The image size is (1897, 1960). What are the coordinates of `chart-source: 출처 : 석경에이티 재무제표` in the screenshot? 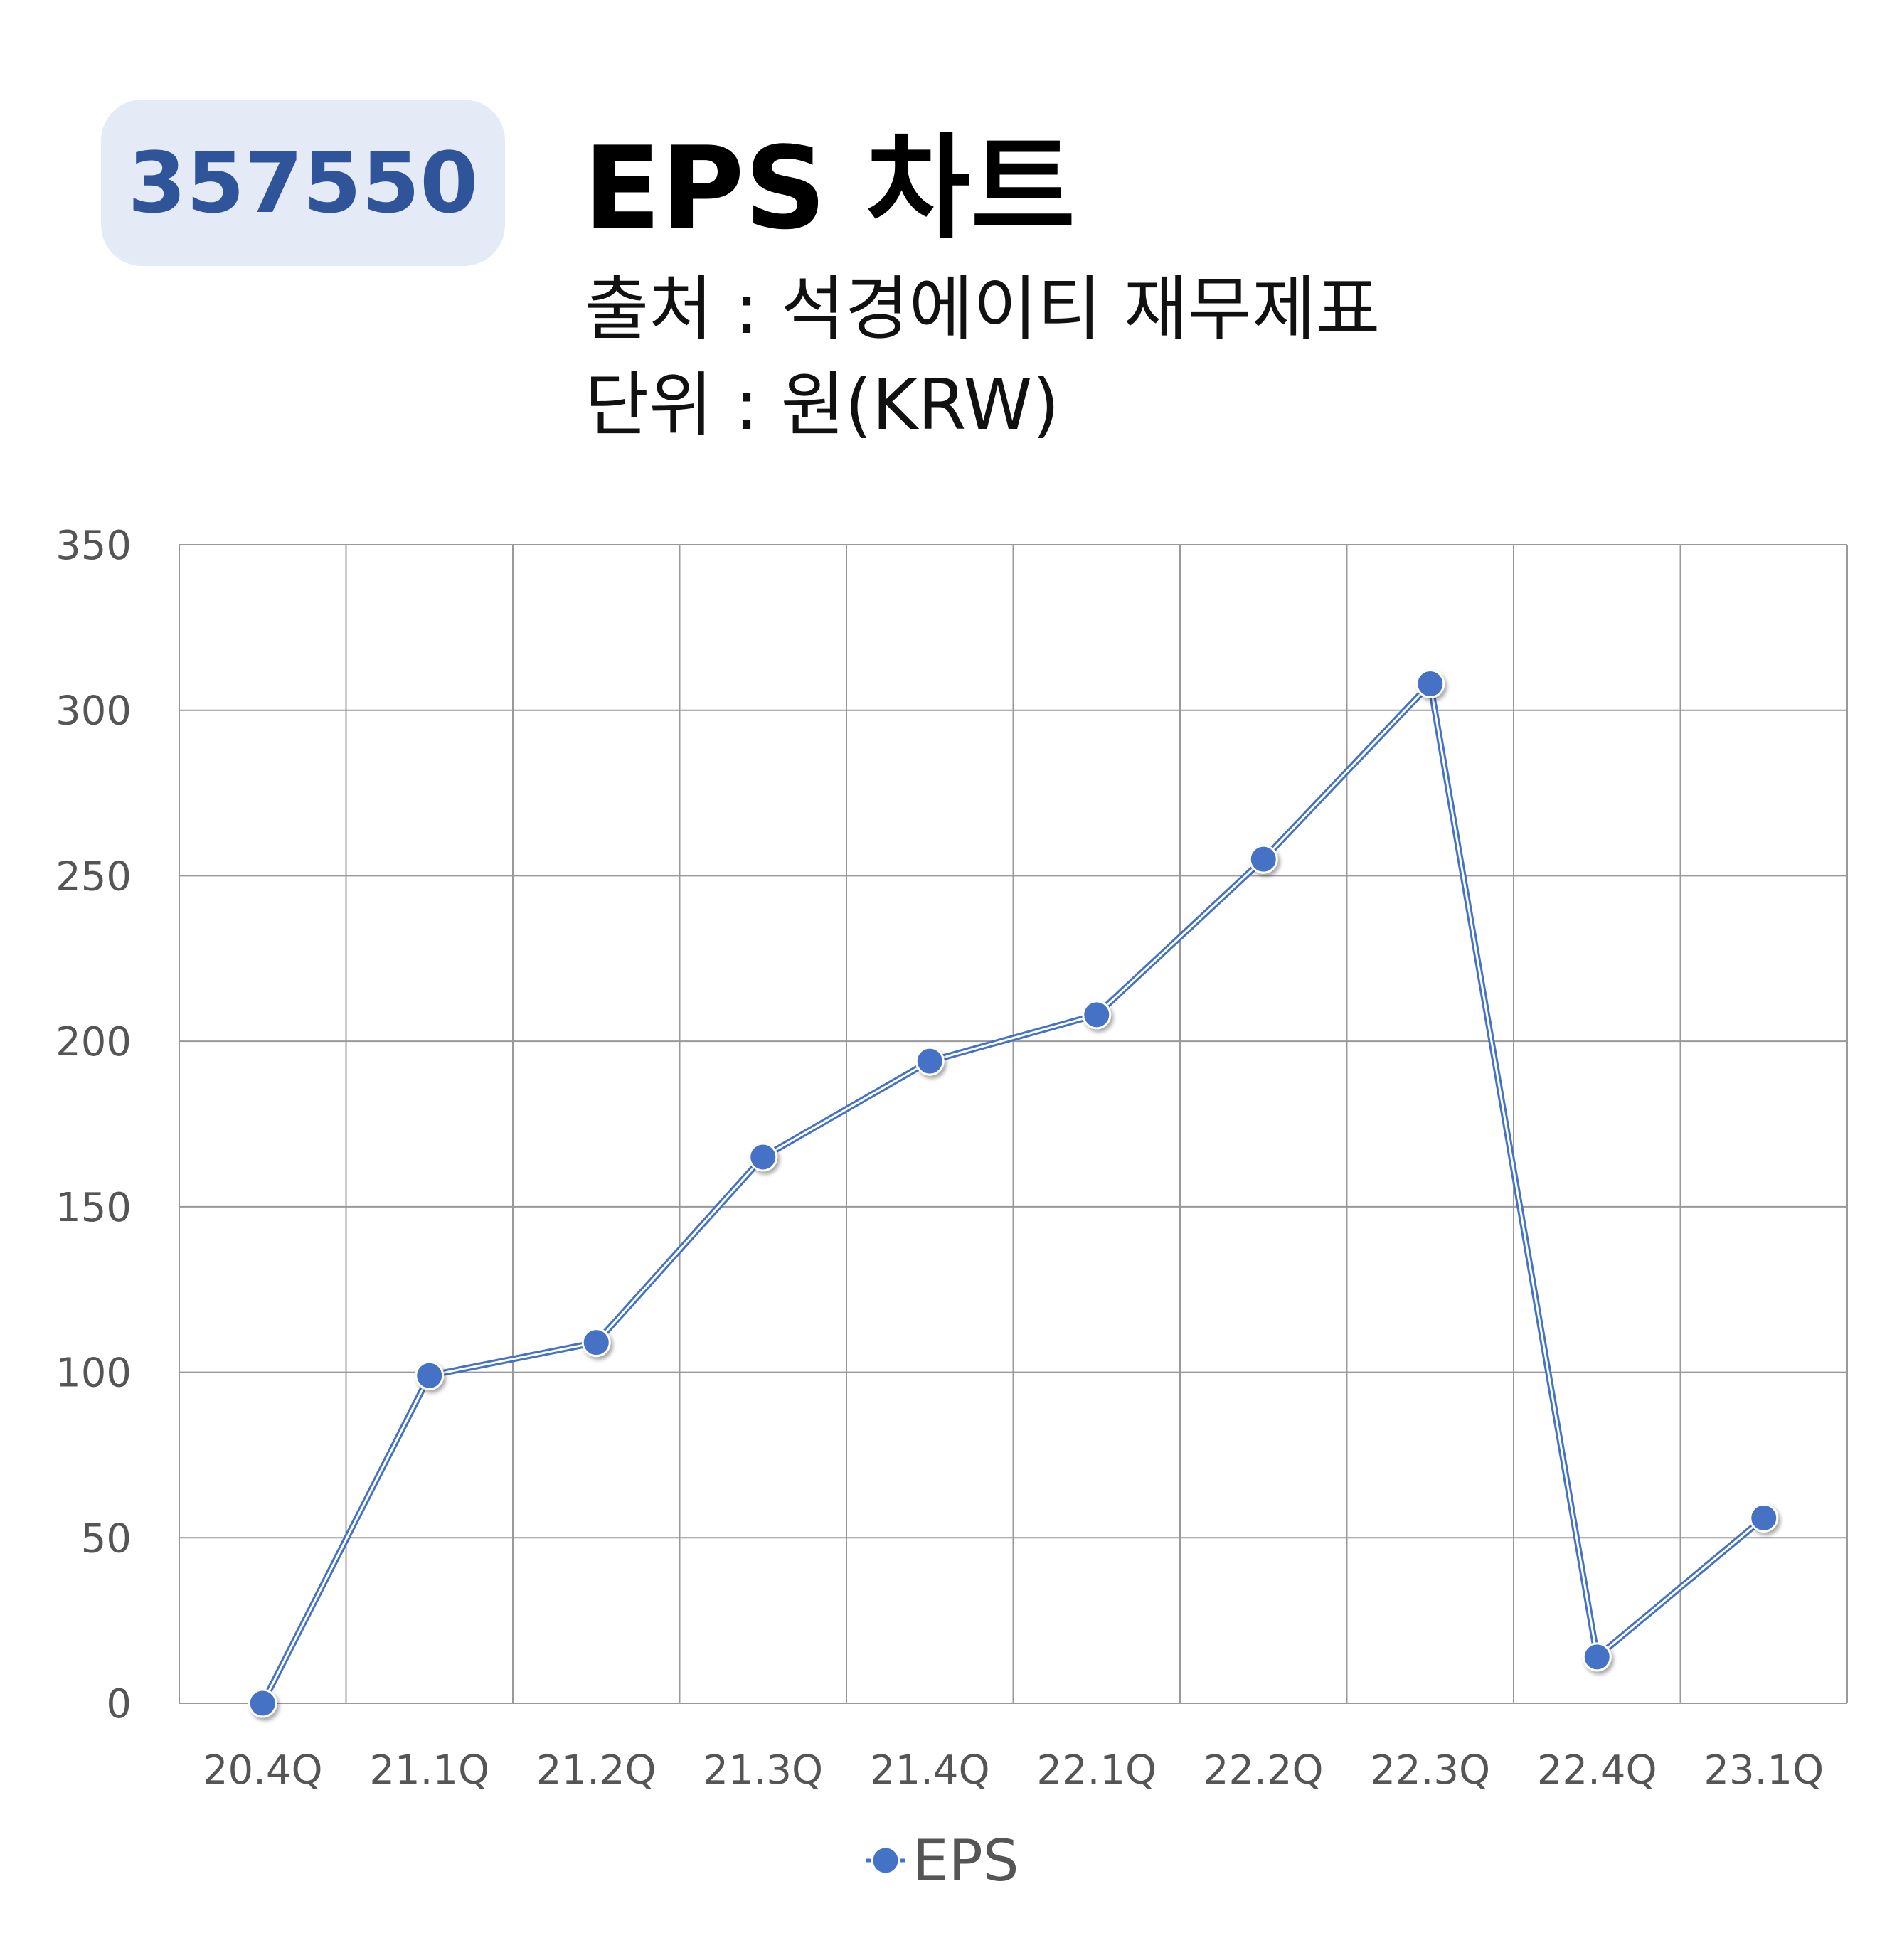 It's located at (983, 309).